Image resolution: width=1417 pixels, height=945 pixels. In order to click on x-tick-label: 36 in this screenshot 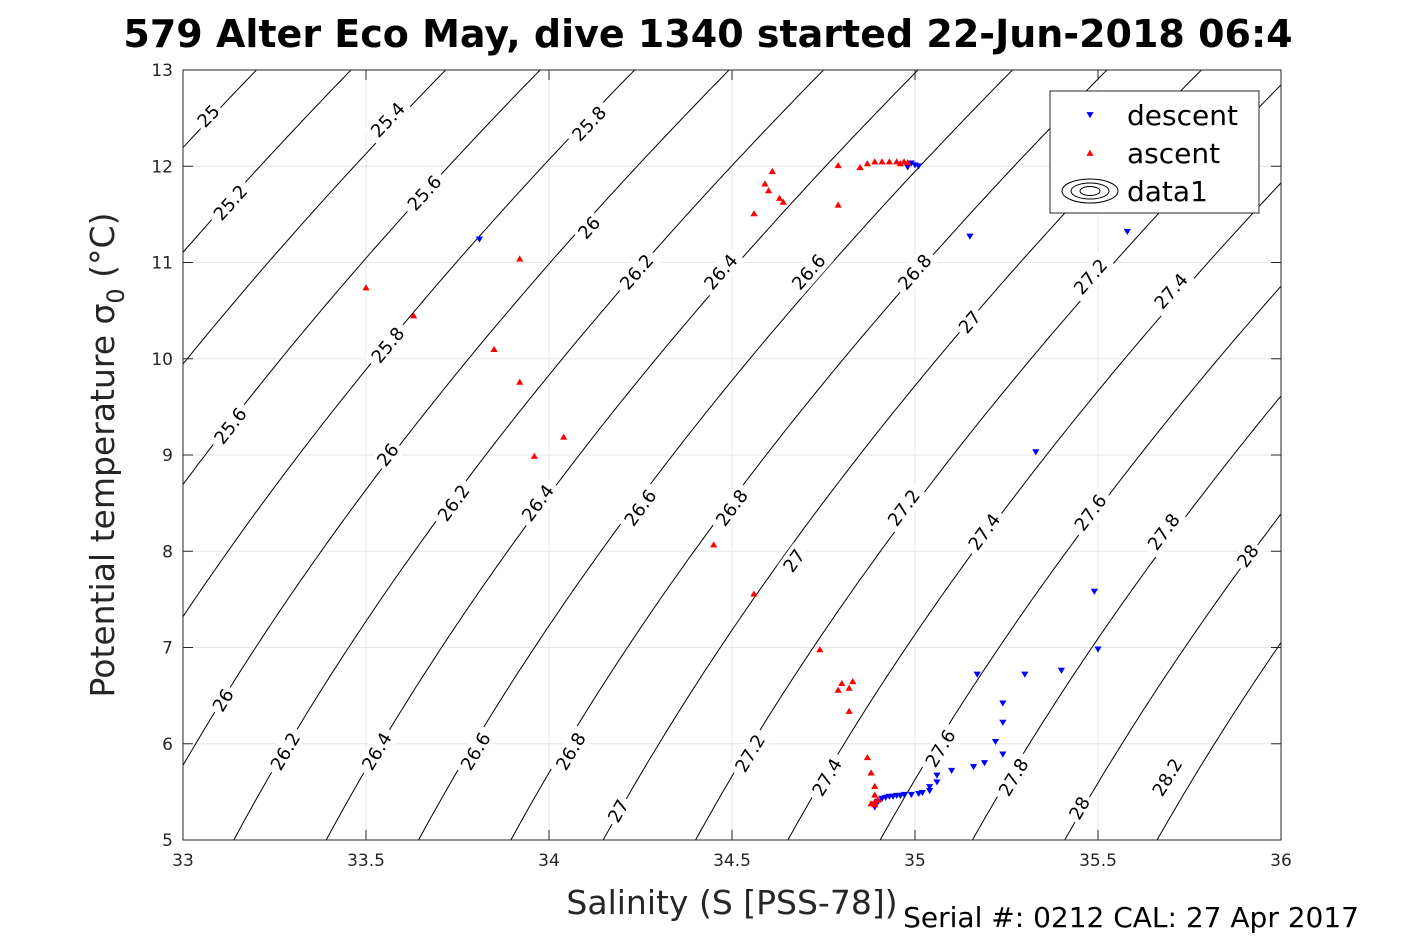, I will do `click(1281, 861)`.